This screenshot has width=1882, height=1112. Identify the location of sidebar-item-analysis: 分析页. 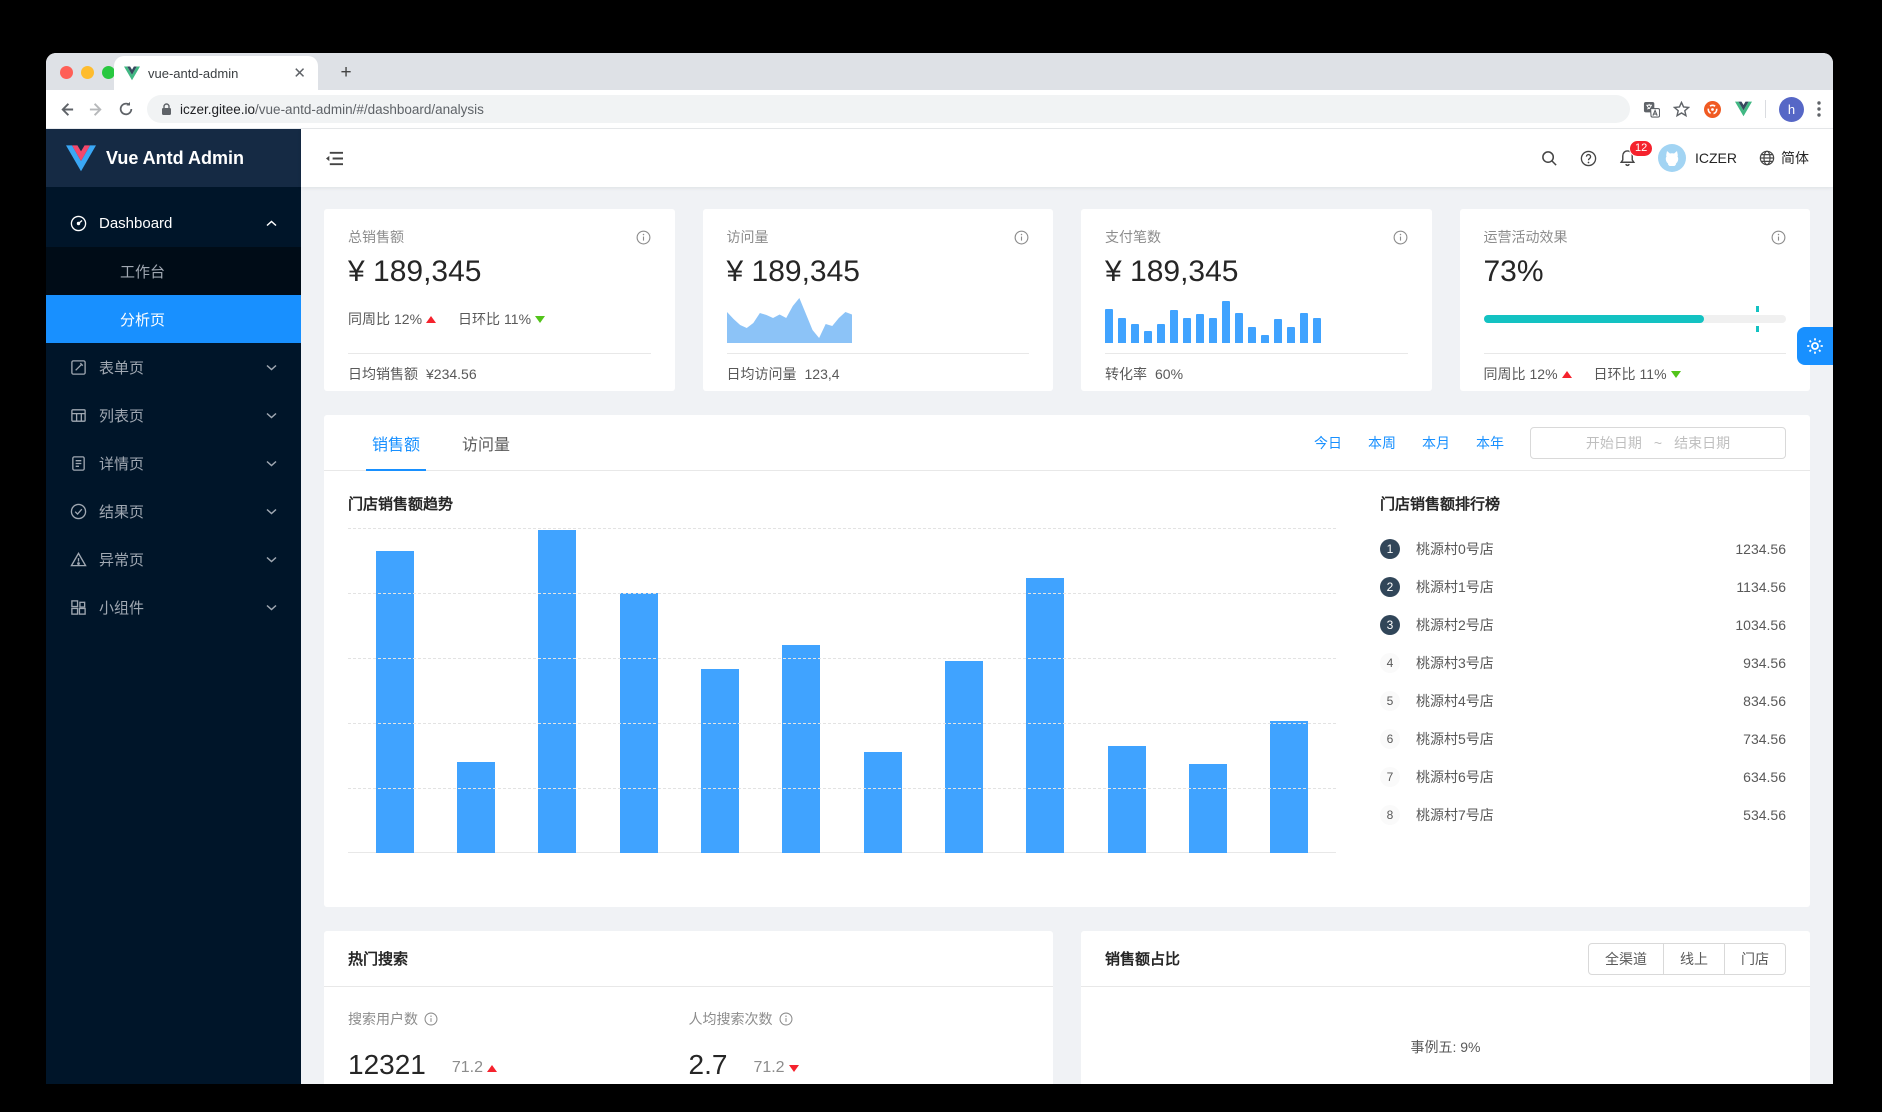
(173, 319).